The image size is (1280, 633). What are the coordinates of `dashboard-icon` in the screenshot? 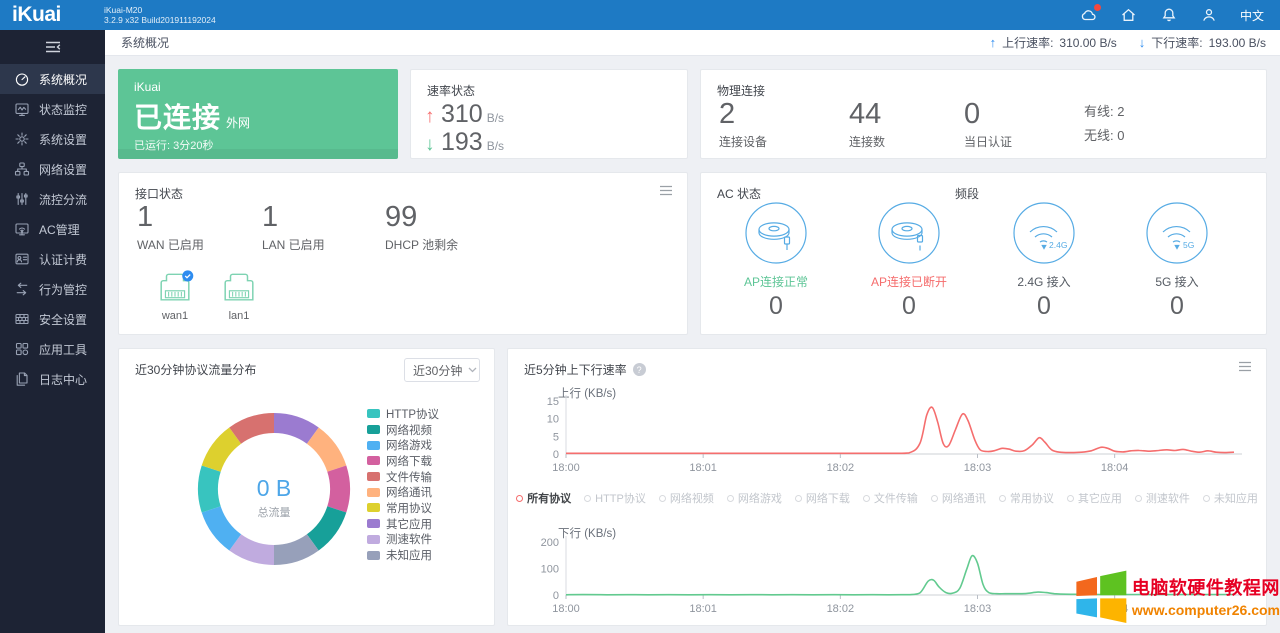 It's located at (22, 79).